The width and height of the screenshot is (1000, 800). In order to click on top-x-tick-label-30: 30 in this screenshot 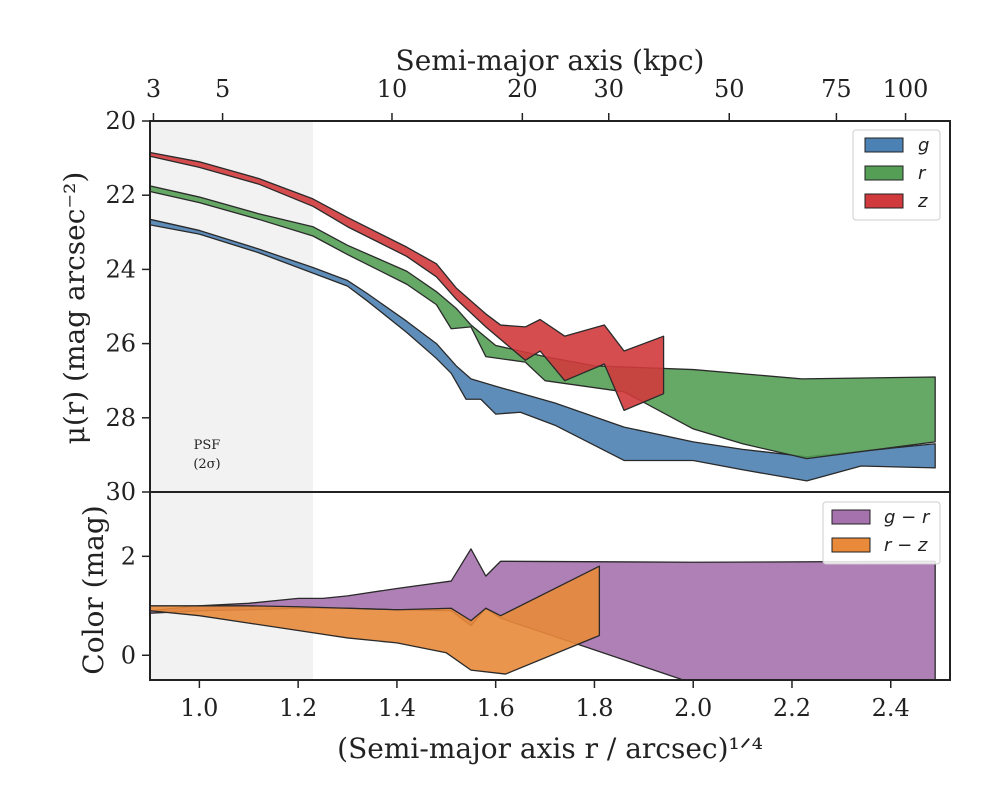, I will do `click(608, 89)`.